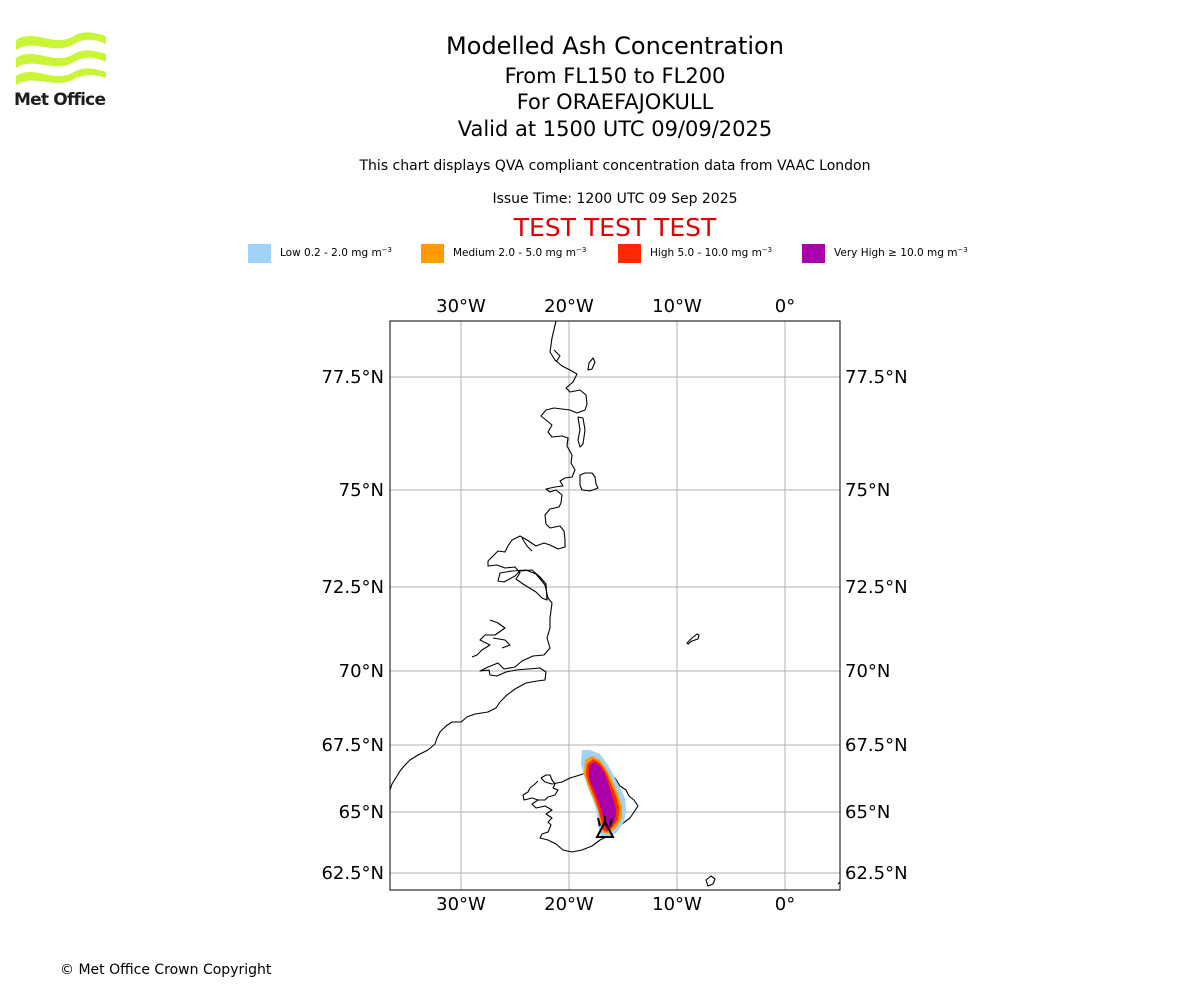  Describe the element at coordinates (629, 253) in the screenshot. I see `legend-swatch-high` at that location.